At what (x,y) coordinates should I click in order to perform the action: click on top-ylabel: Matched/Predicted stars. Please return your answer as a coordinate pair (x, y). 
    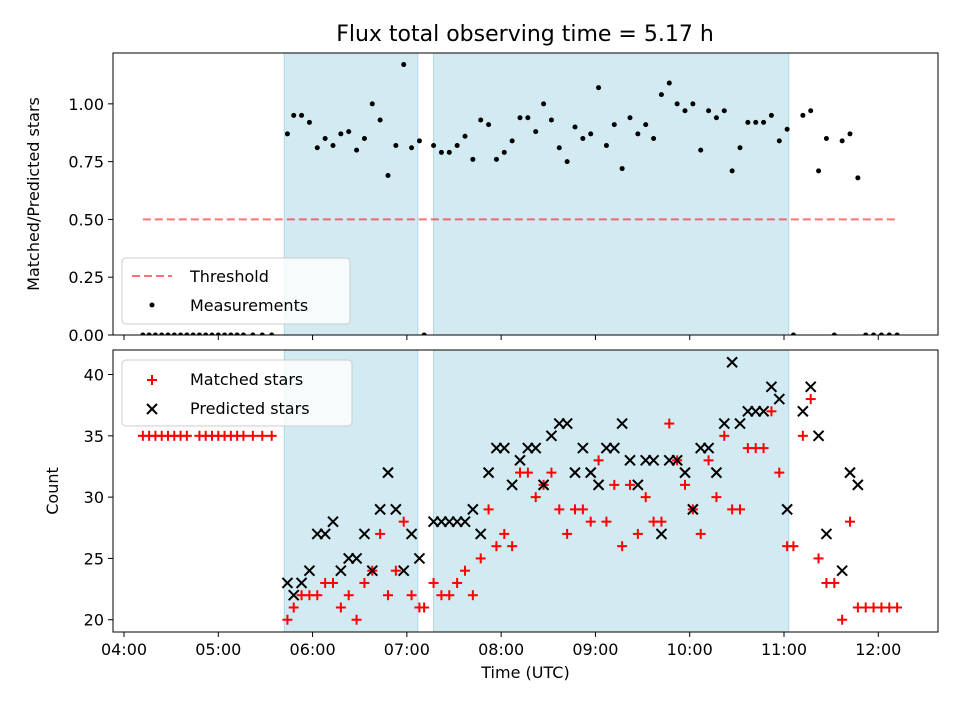
    Looking at the image, I should click on (33, 194).